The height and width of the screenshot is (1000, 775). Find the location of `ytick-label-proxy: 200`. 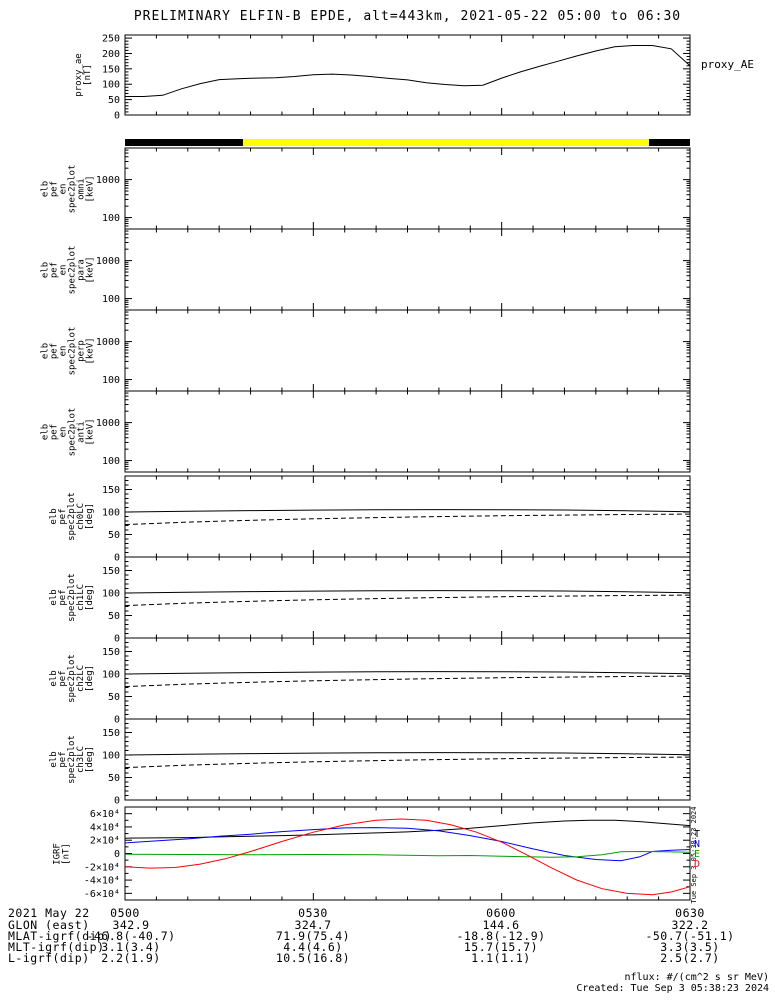

ytick-label-proxy: 200 is located at coordinates (111, 54).